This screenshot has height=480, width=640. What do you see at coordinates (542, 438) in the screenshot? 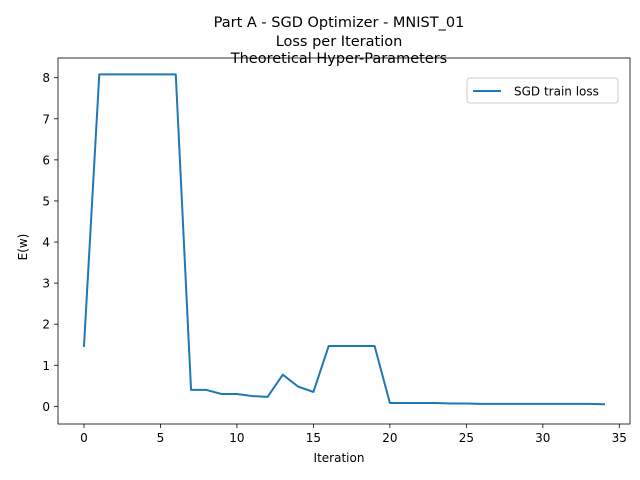
I see `x-tick-label: 30` at bounding box center [542, 438].